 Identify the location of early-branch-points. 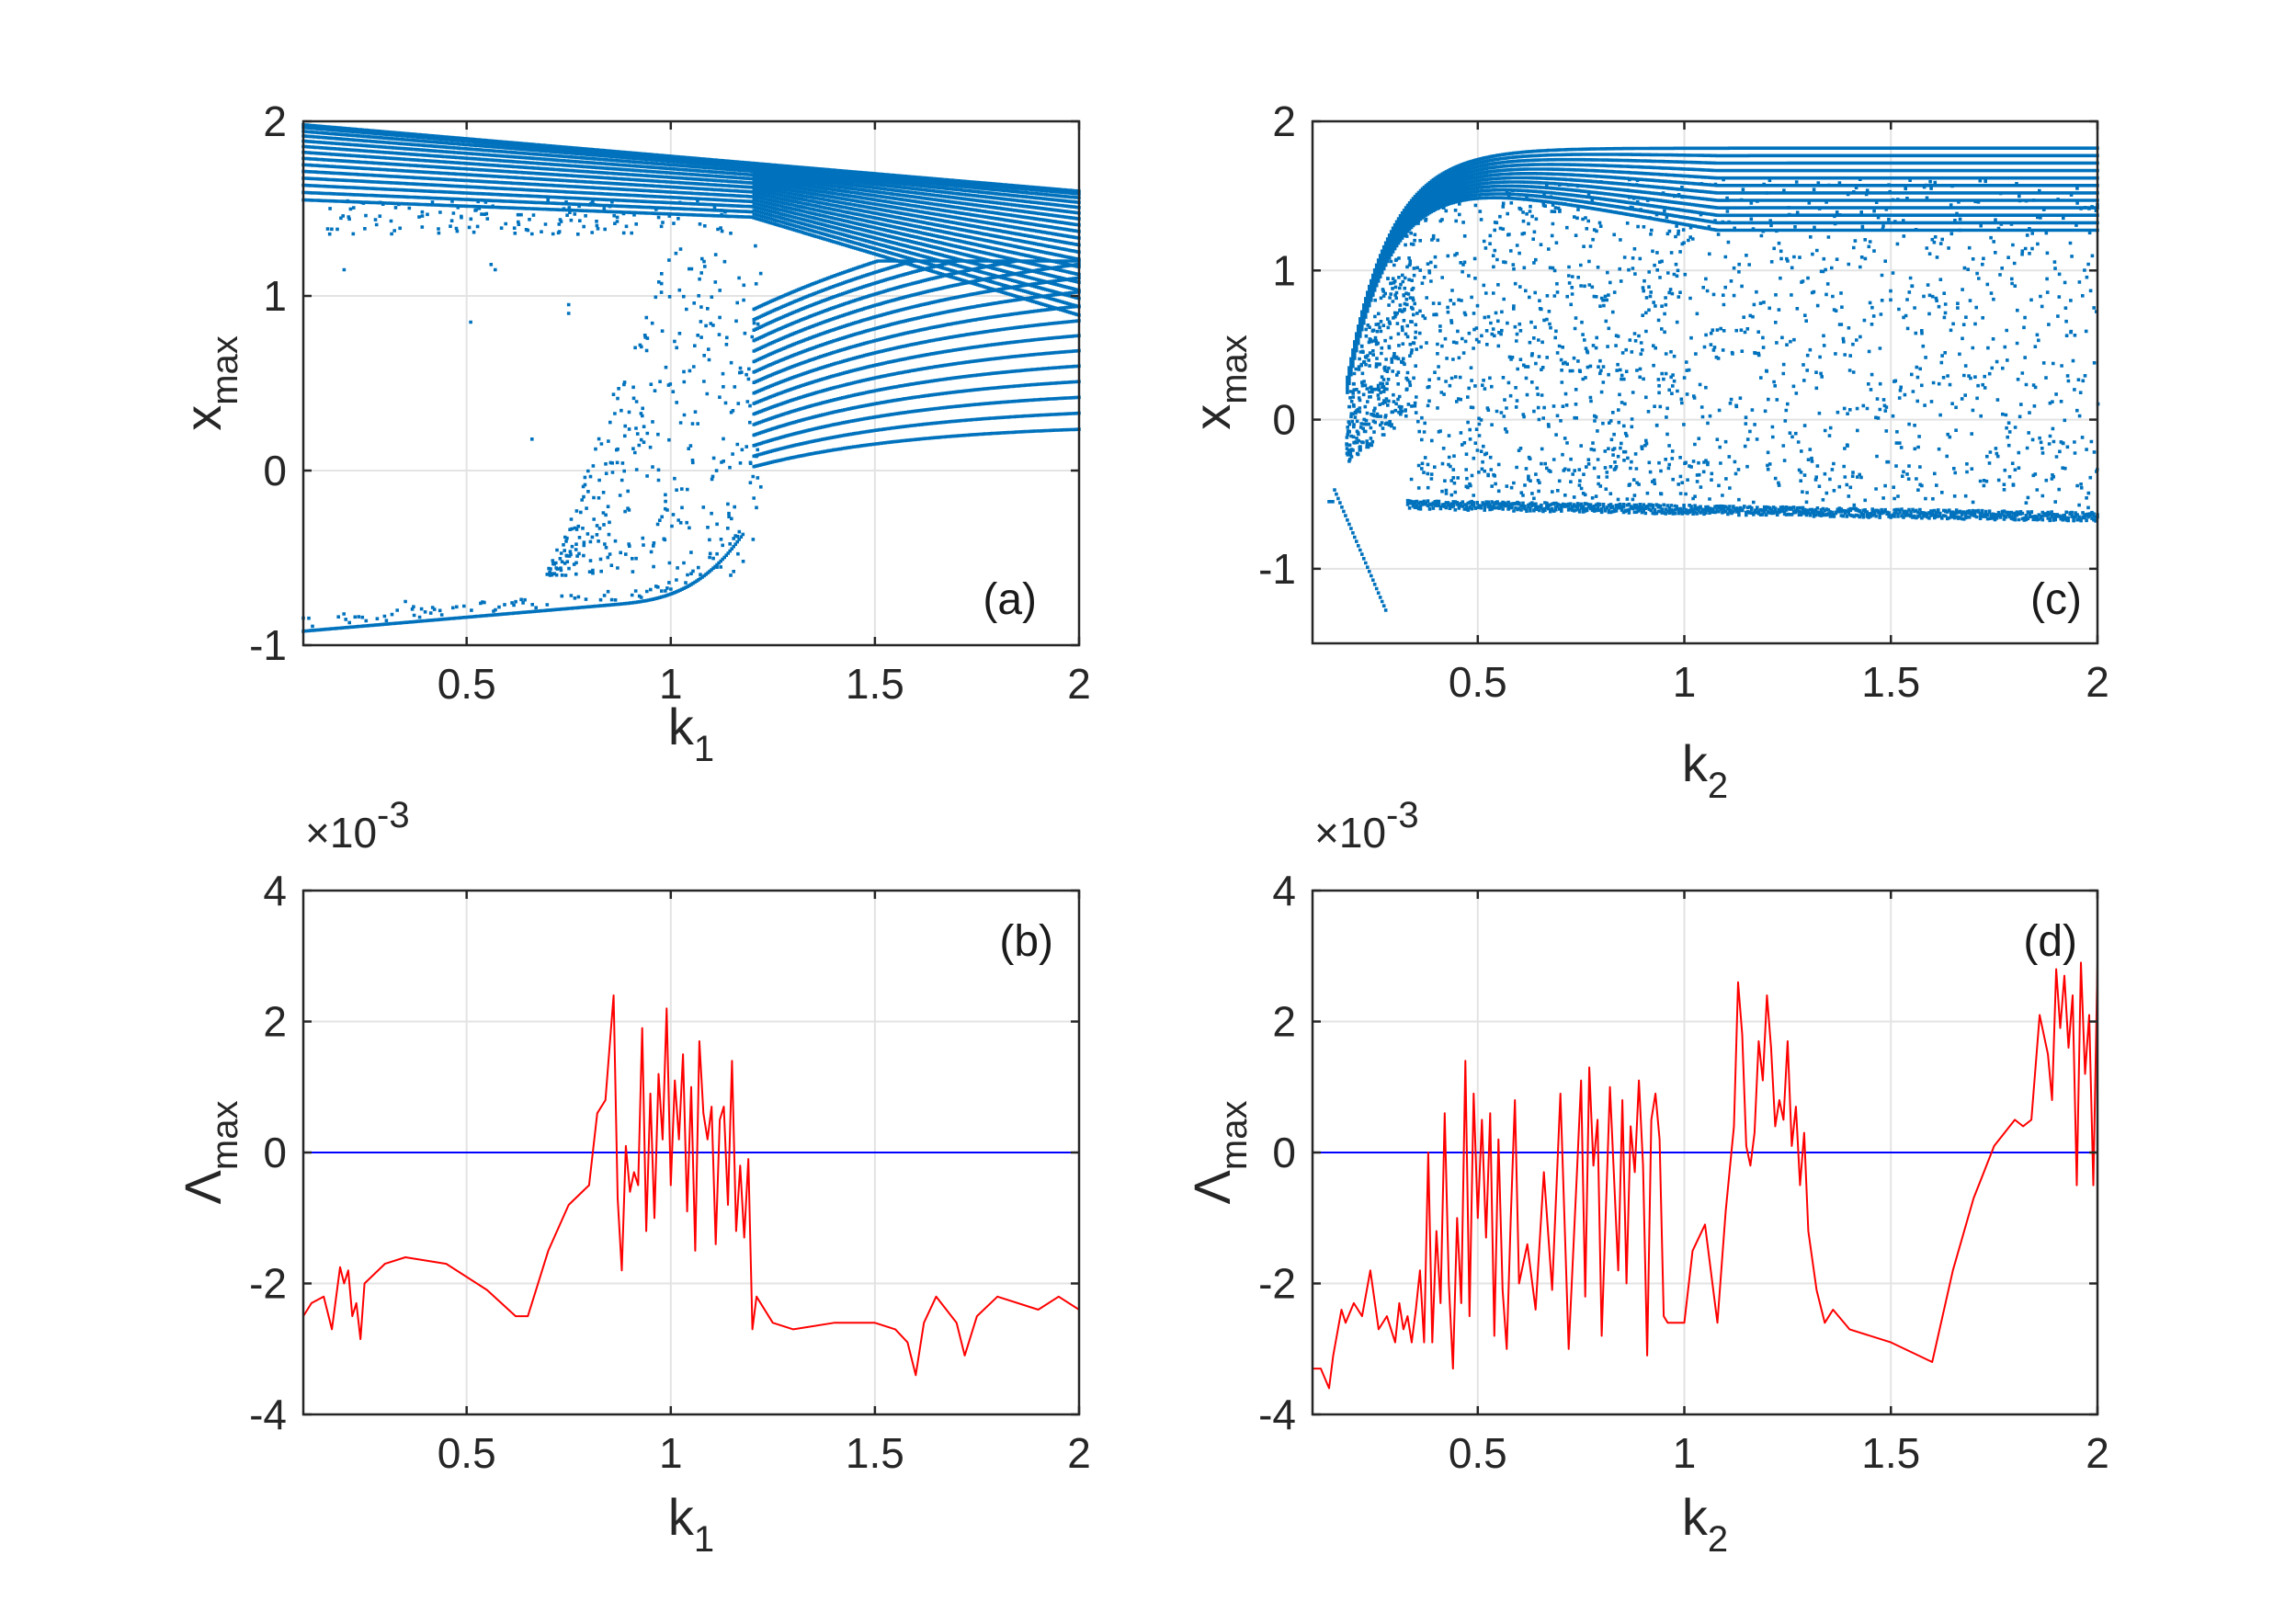
(1358, 550).